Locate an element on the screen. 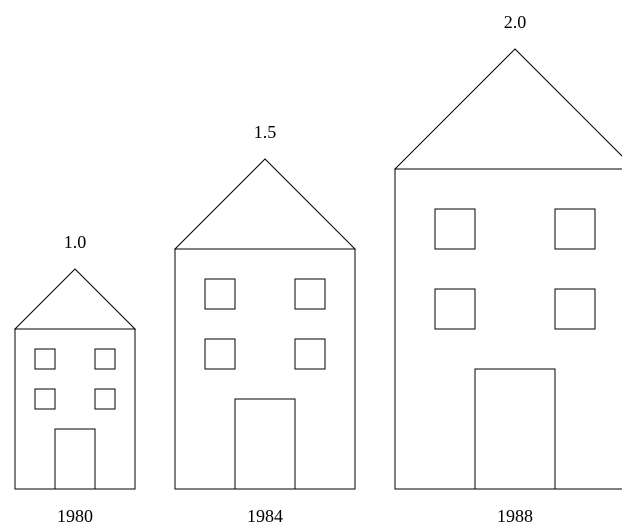  x-tick-label: 1980 is located at coordinates (75, 516).